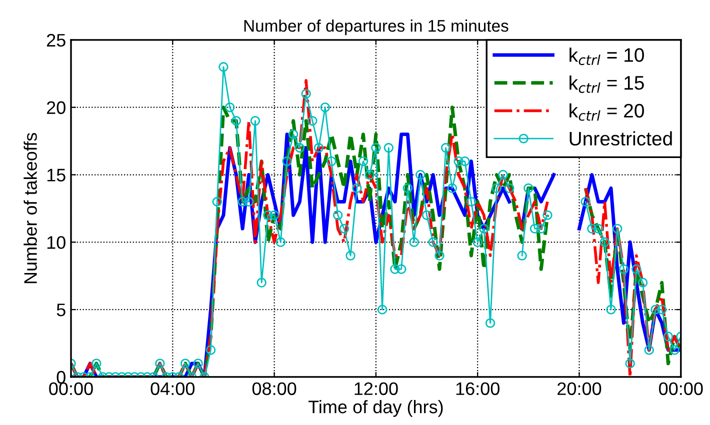 The height and width of the screenshot is (425, 710). What do you see at coordinates (56, 175) in the screenshot?
I see `y-tick-label: 15` at bounding box center [56, 175].